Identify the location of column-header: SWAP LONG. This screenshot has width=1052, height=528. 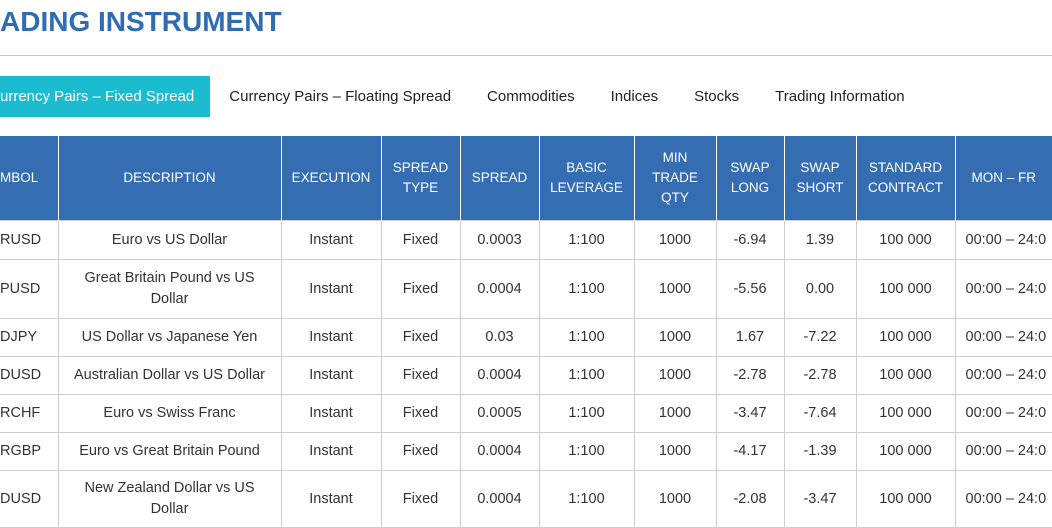
(750, 178).